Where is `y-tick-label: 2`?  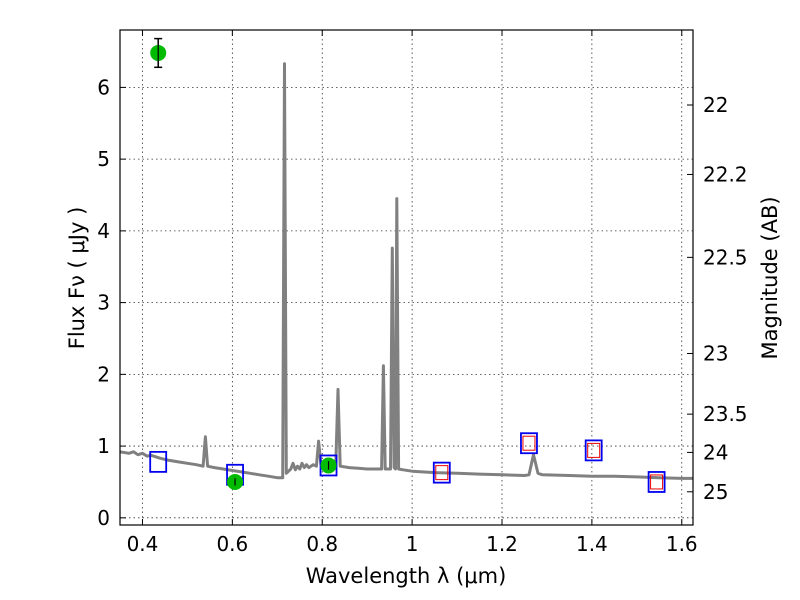
y-tick-label: 2 is located at coordinates (103, 374).